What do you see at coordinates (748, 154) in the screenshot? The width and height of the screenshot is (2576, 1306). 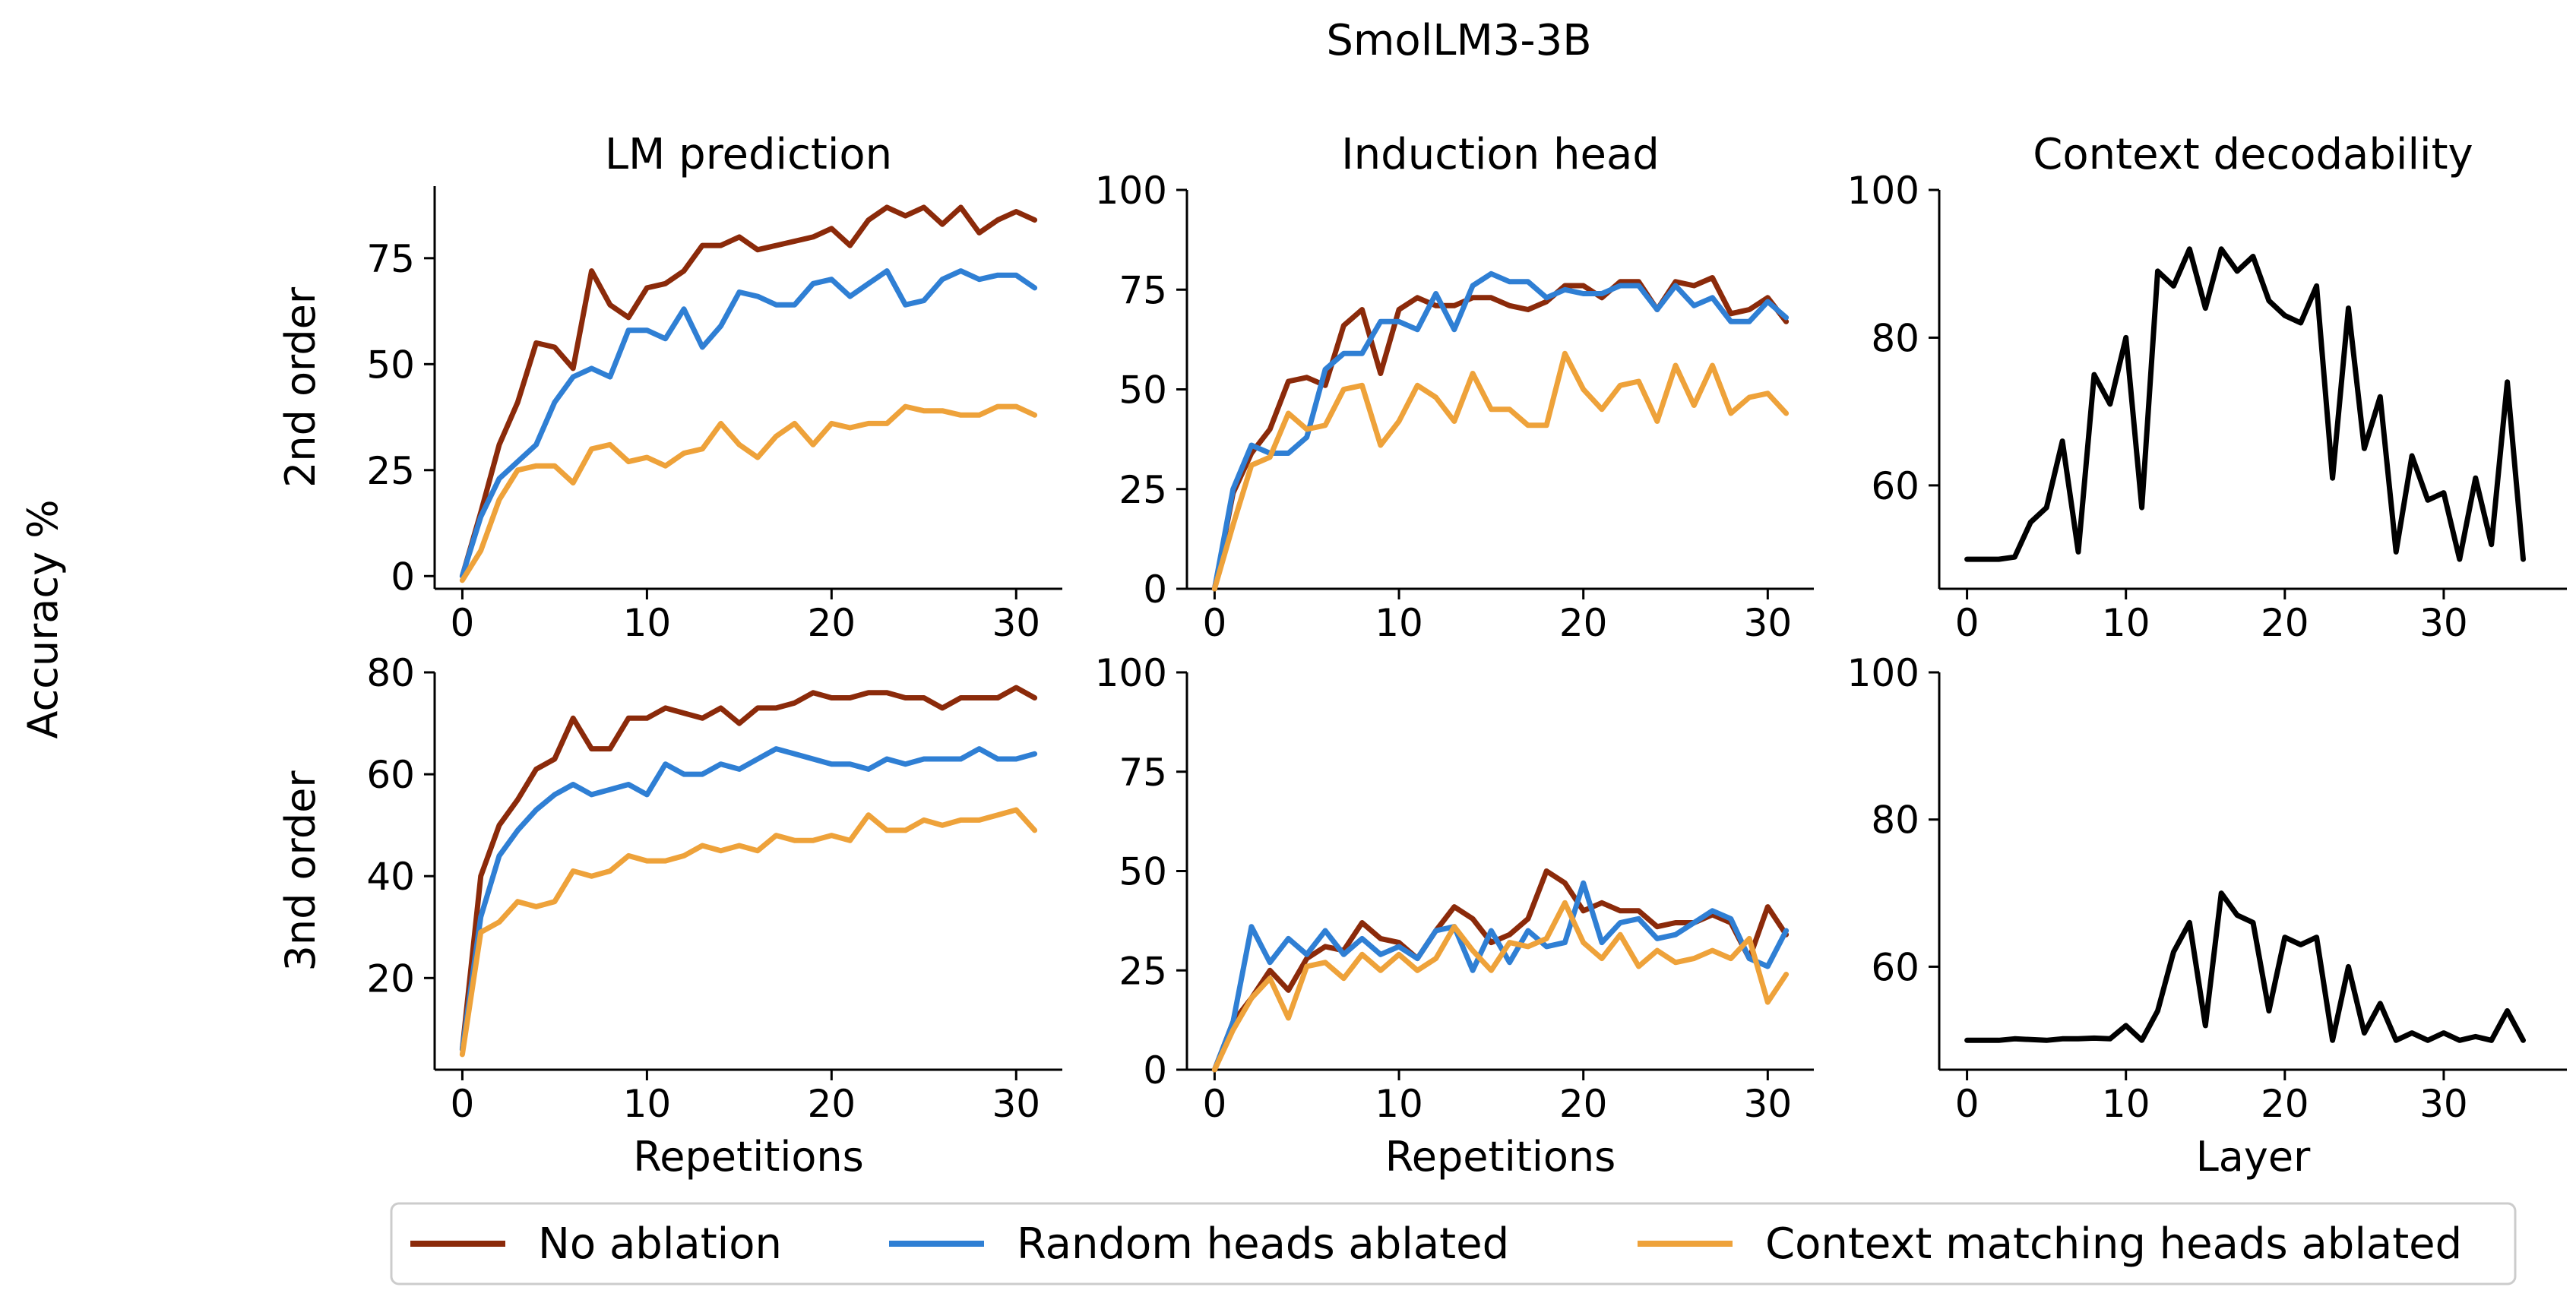 I see `panel-title: LM prediction` at bounding box center [748, 154].